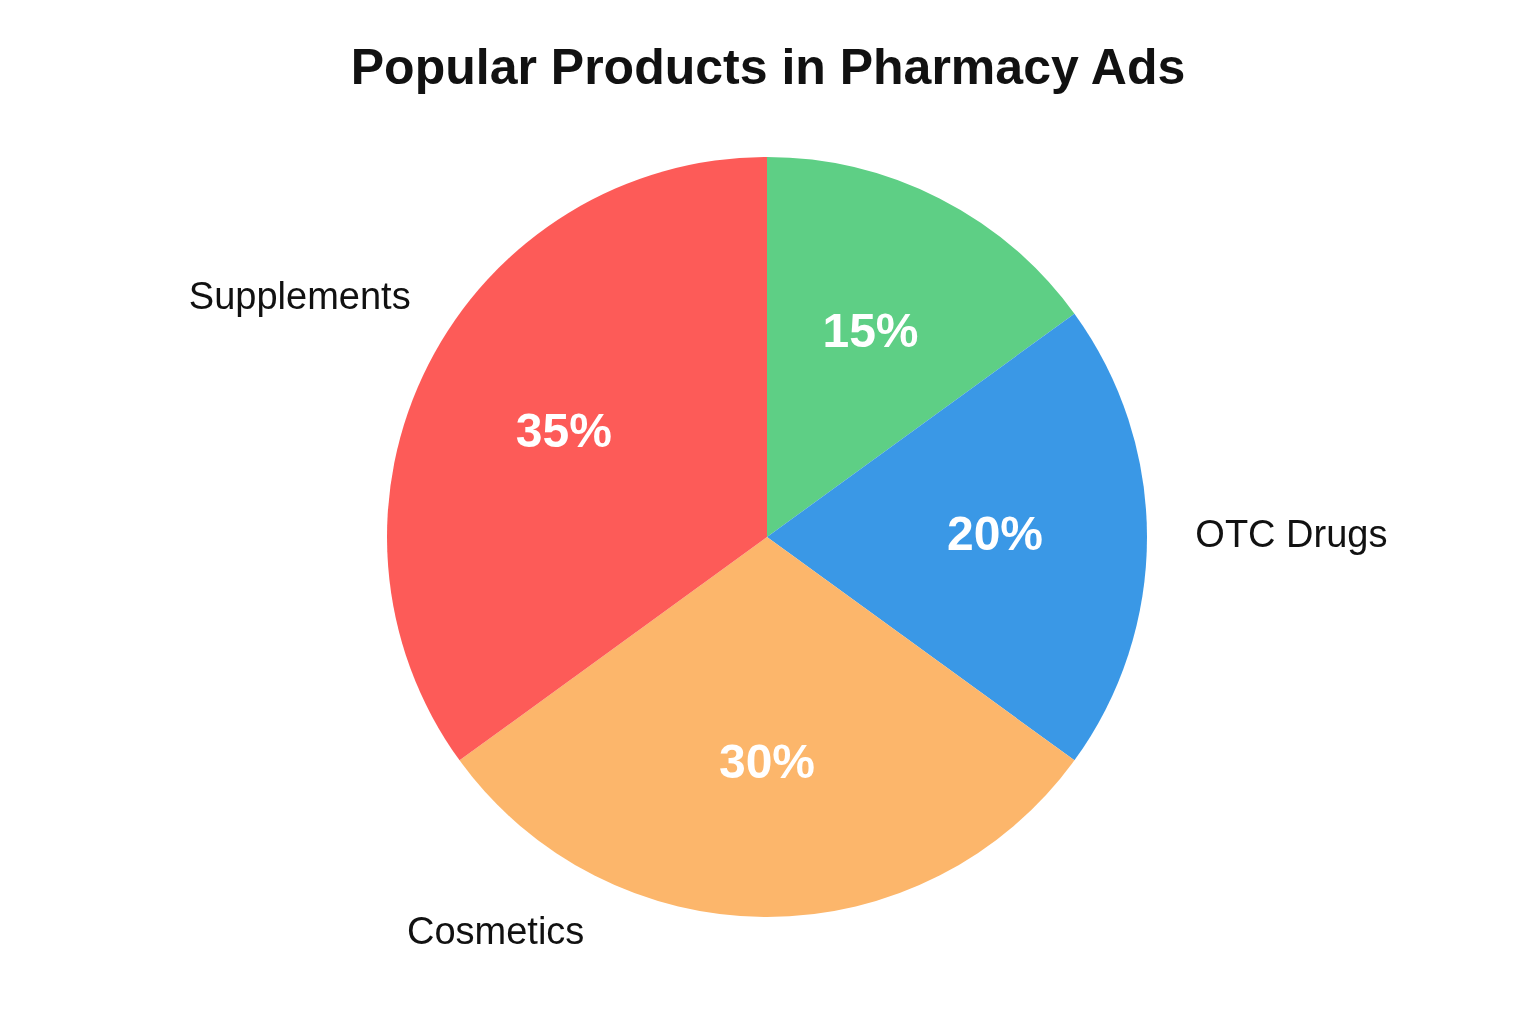  Describe the element at coordinates (768, 66) in the screenshot. I see `chart-title: Popular Products in Pharmacy Ads` at that location.